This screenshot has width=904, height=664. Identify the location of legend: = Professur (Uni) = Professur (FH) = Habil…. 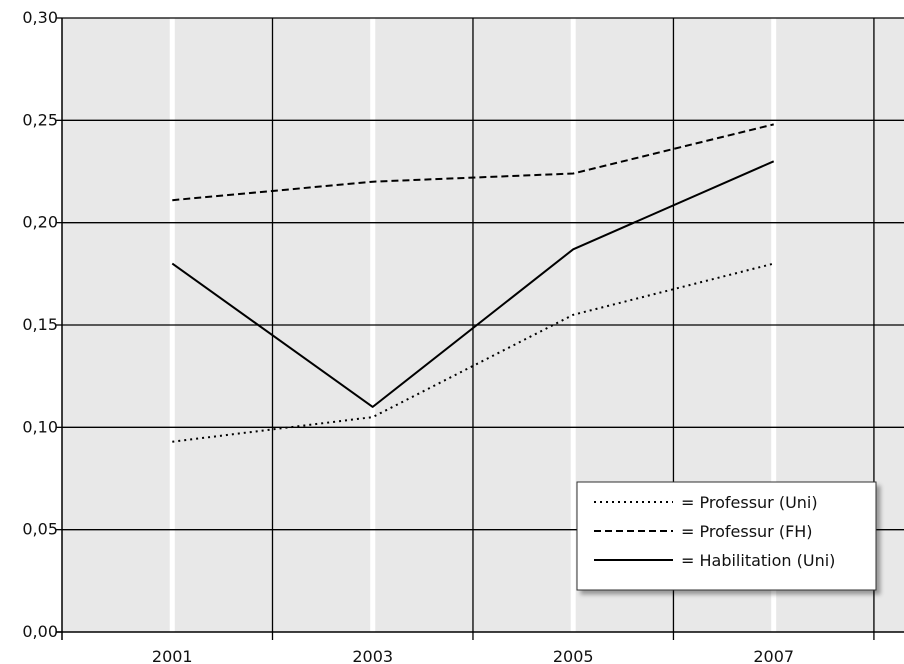
(726, 536).